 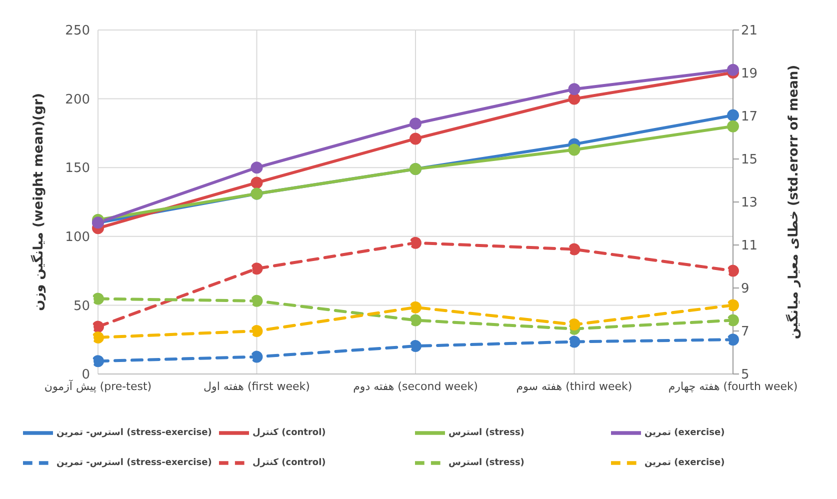 What do you see at coordinates (81, 306) in the screenshot?
I see `y-tick-label: 50` at bounding box center [81, 306].